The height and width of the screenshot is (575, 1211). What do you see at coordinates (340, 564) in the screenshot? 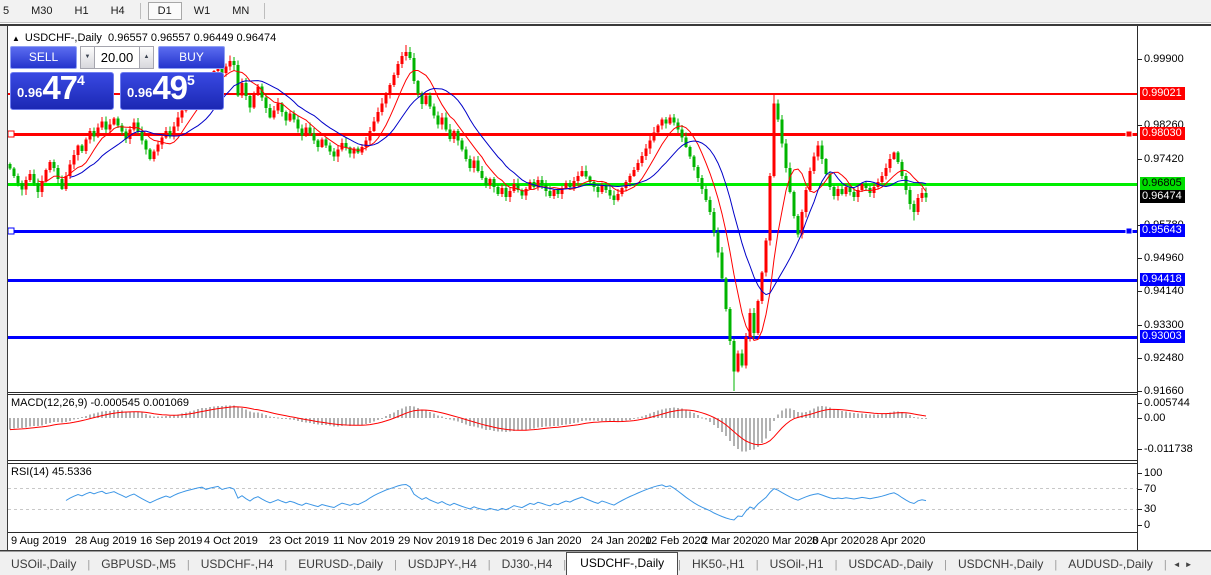
I see `chart-tab-eurusd-daily: EURUSD-,Daily` at bounding box center [340, 564].